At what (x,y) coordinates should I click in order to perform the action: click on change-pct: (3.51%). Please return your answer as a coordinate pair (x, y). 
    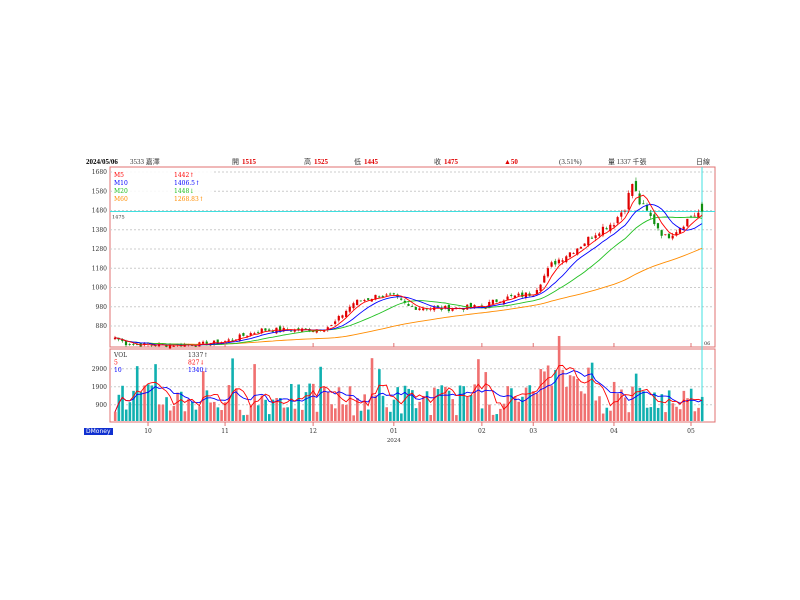
    Looking at the image, I should click on (570, 162).